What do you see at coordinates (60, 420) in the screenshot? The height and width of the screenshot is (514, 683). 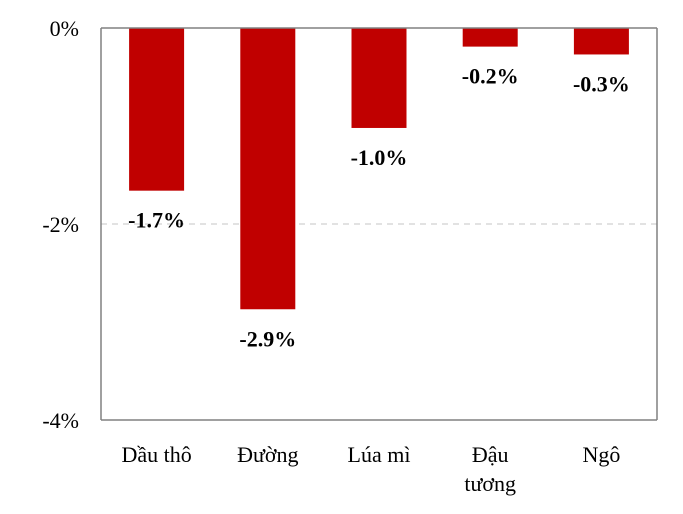 I see `y-tick-label-2: -4%` at bounding box center [60, 420].